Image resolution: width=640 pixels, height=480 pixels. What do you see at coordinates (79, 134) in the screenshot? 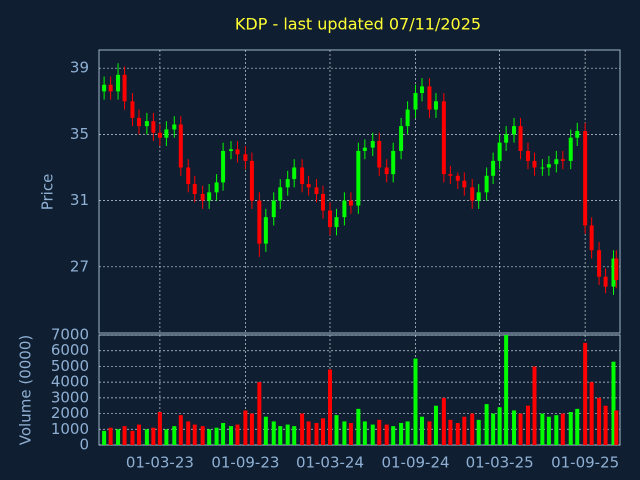
I see `y-tick-label: 35` at bounding box center [79, 134].